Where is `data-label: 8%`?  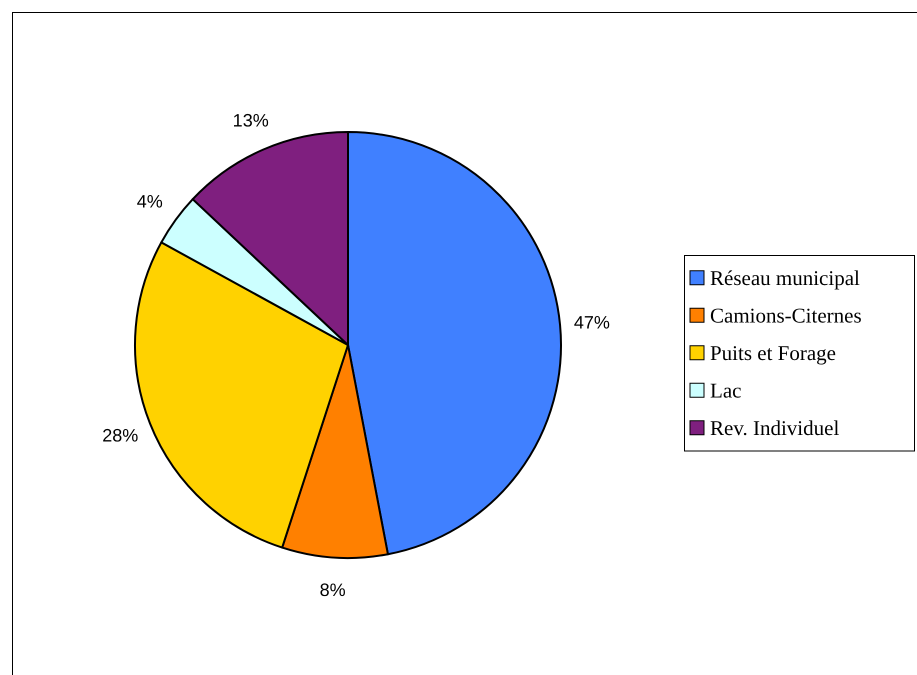
data-label: 8% is located at coordinates (333, 590).